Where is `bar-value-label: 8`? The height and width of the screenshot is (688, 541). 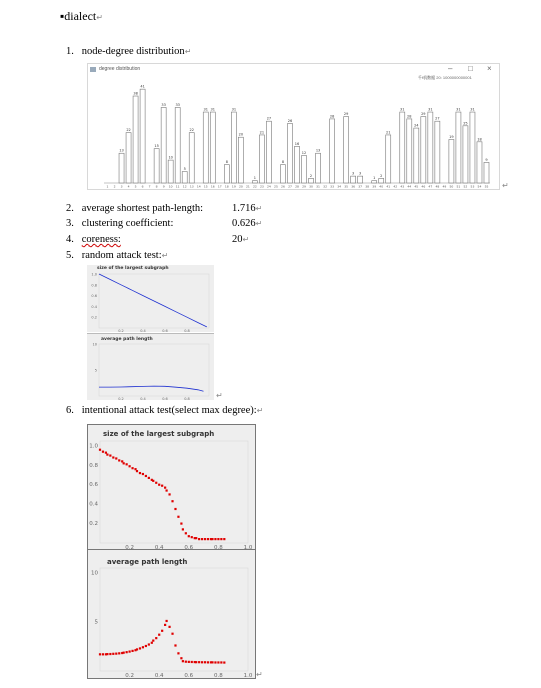
bar-value-label: 8 is located at coordinates (227, 162).